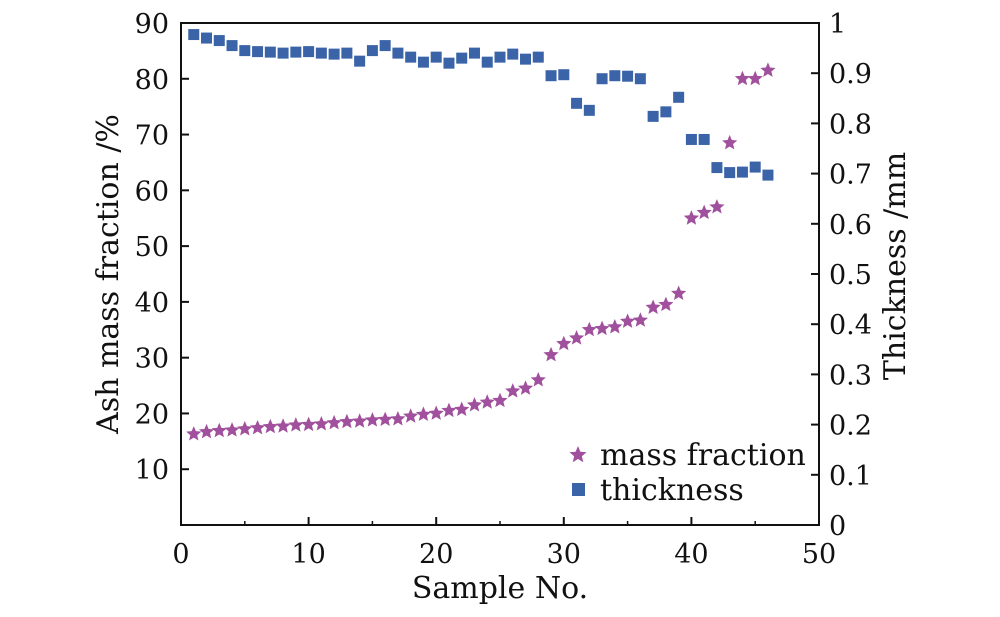  Describe the element at coordinates (152, 359) in the screenshot. I see `y-left-tick-label: 30` at that location.